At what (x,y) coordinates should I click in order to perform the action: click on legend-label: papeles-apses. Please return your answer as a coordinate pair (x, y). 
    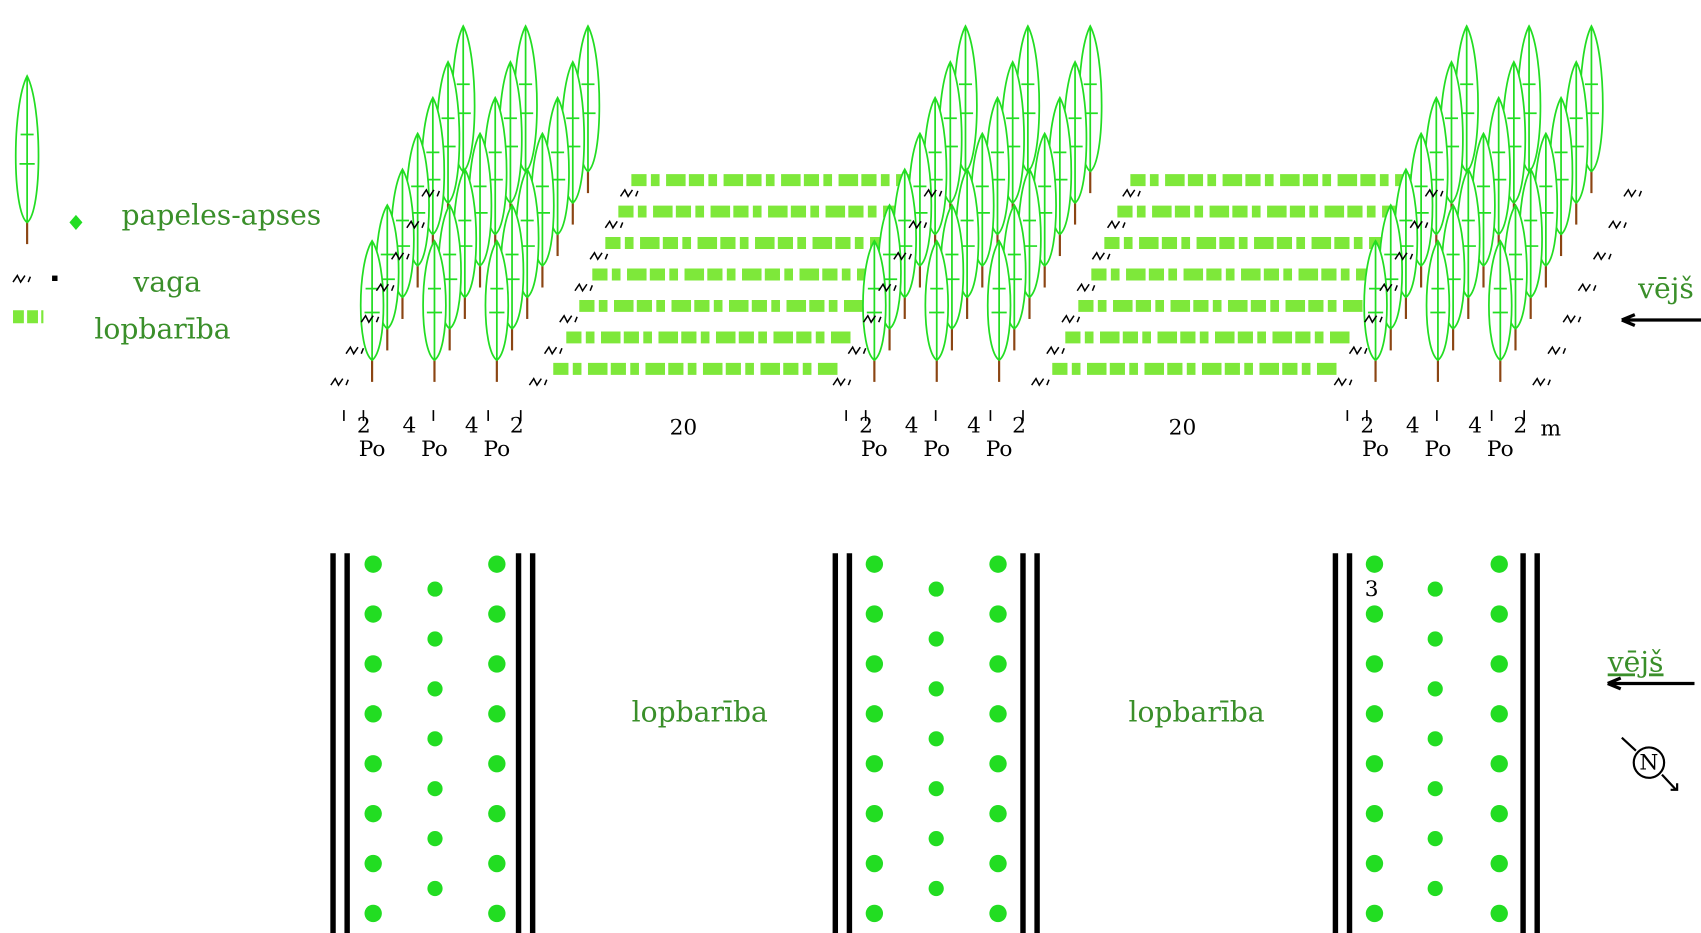
    Looking at the image, I should click on (222, 214).